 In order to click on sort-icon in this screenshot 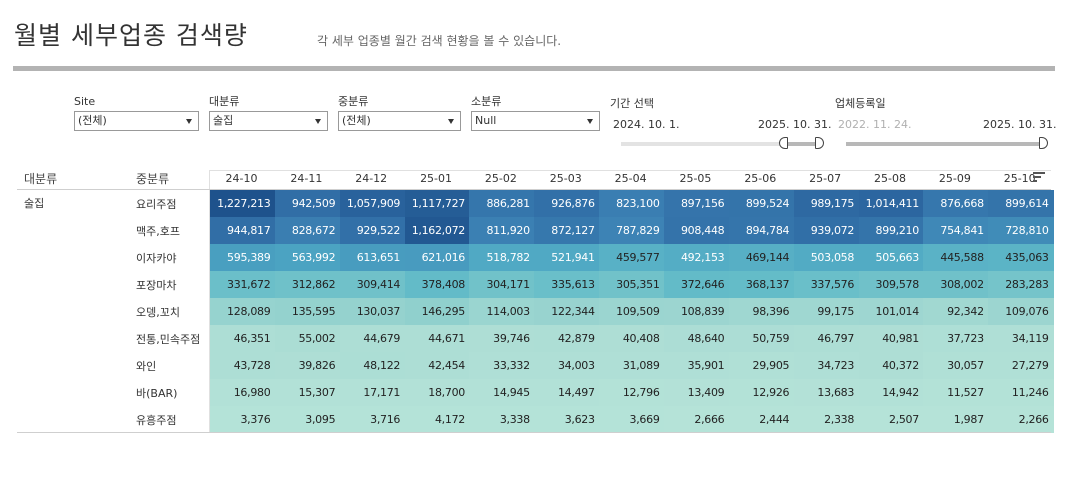, I will do `click(1039, 178)`.